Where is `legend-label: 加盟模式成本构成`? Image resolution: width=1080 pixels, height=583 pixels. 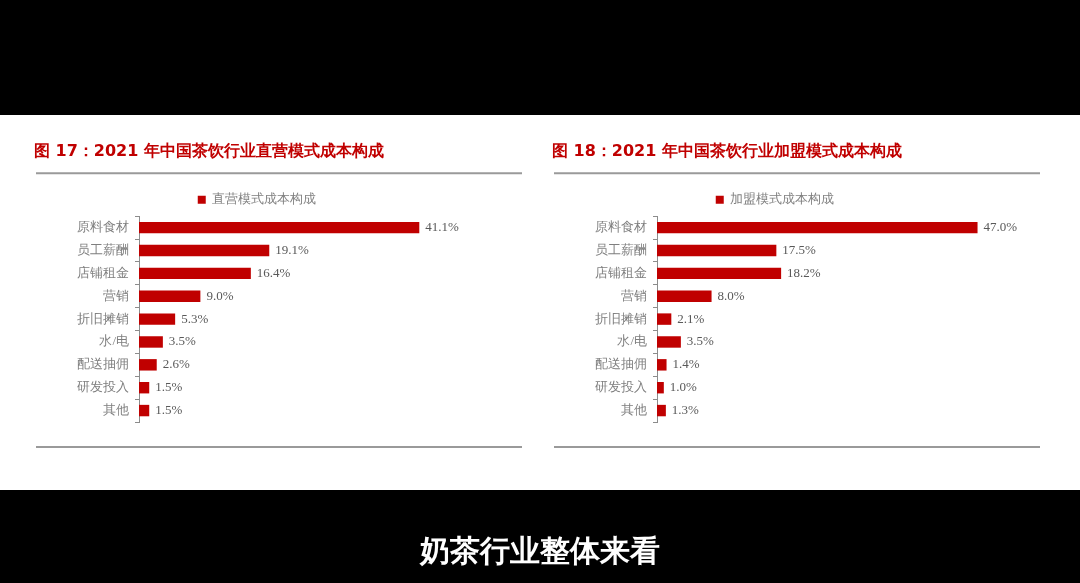
legend-label: 加盟模式成本构成 is located at coordinates (782, 199).